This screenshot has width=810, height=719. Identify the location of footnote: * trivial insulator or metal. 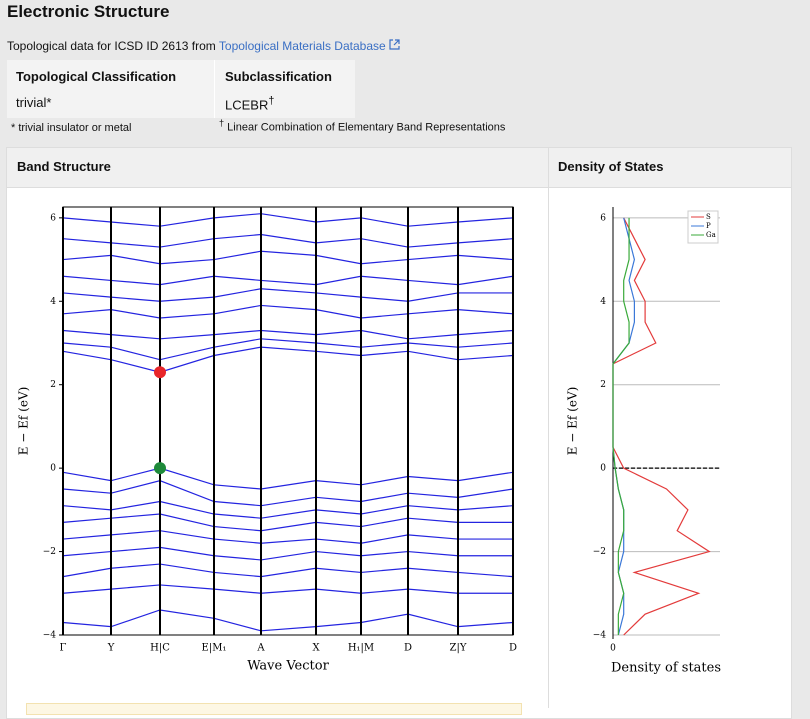
(71, 128).